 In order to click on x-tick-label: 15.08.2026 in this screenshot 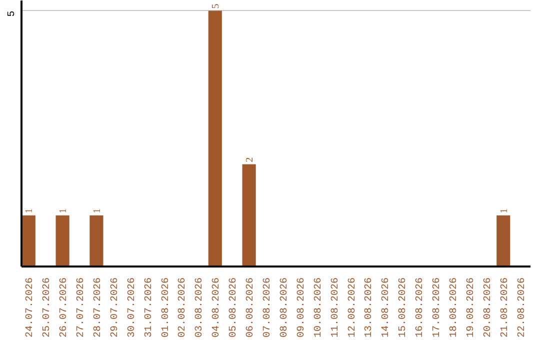, I will do `click(404, 307)`.